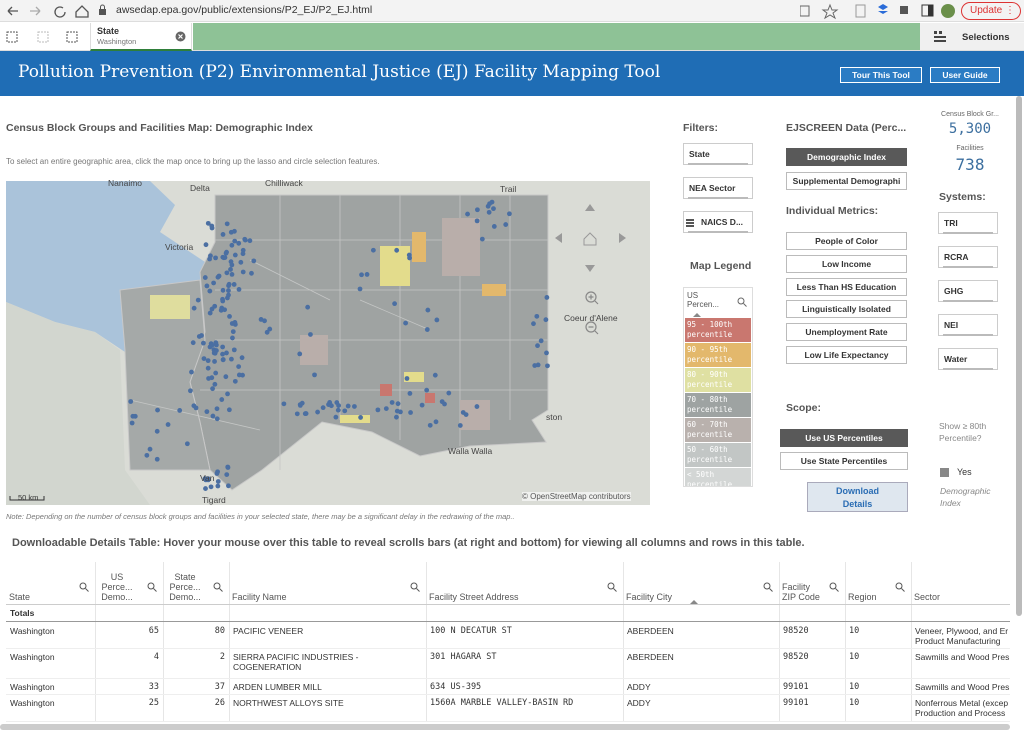 This screenshot has width=1024, height=735. Describe the element at coordinates (474, 597) in the screenshot. I see `column-header: Facility Street Address` at that location.